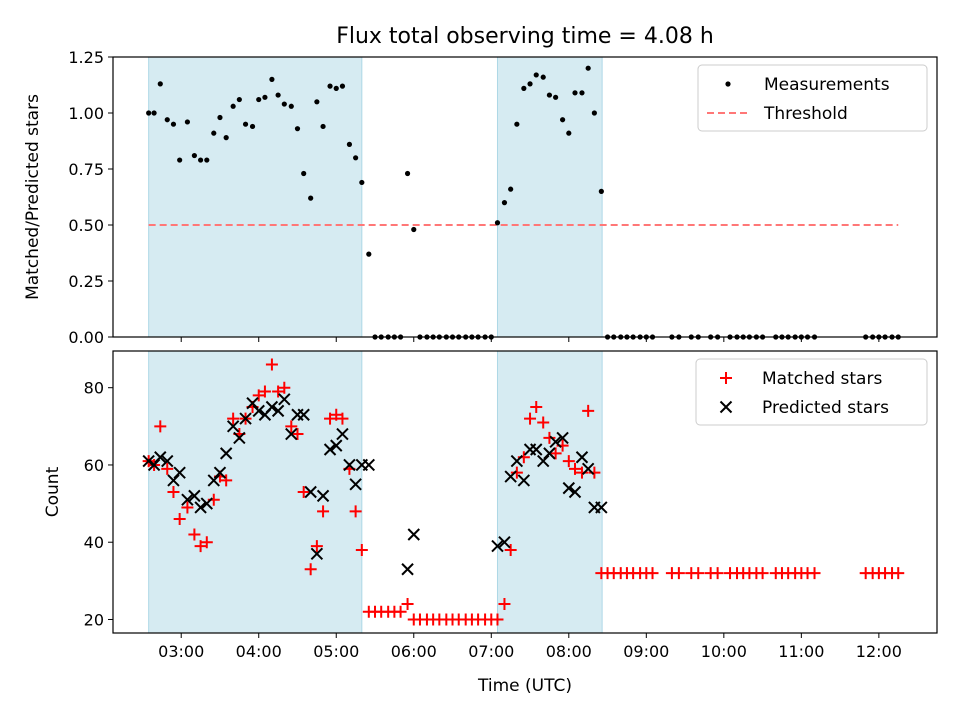  Describe the element at coordinates (94, 542) in the screenshot. I see `bottom-ytick-label: 40` at that location.